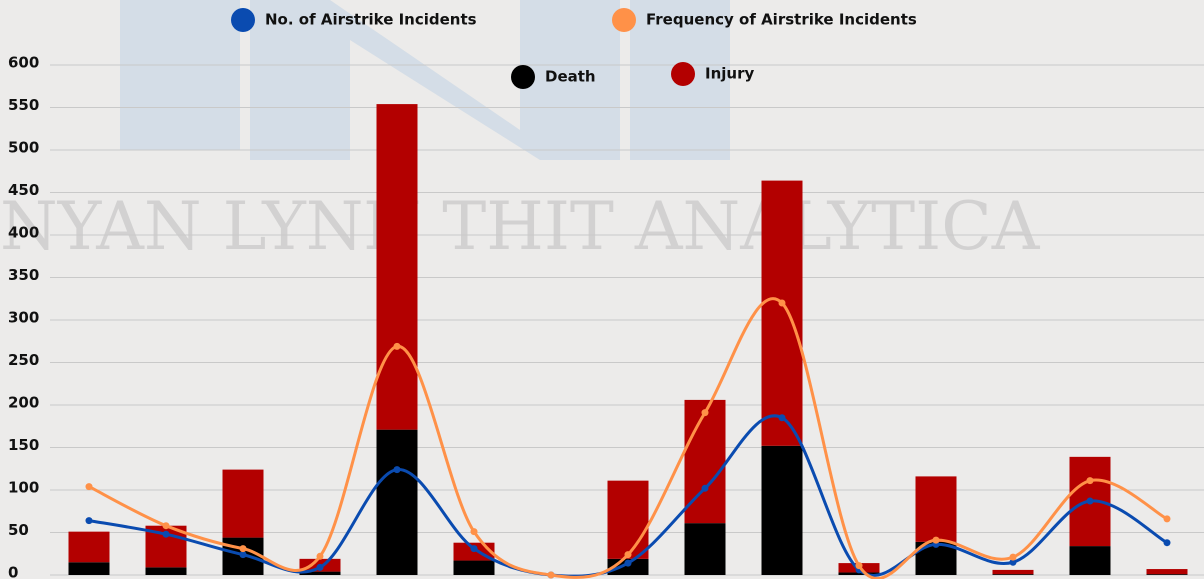 This screenshot has height=579, width=1204. I want to click on y-tick-label: 600, so click(23, 63).